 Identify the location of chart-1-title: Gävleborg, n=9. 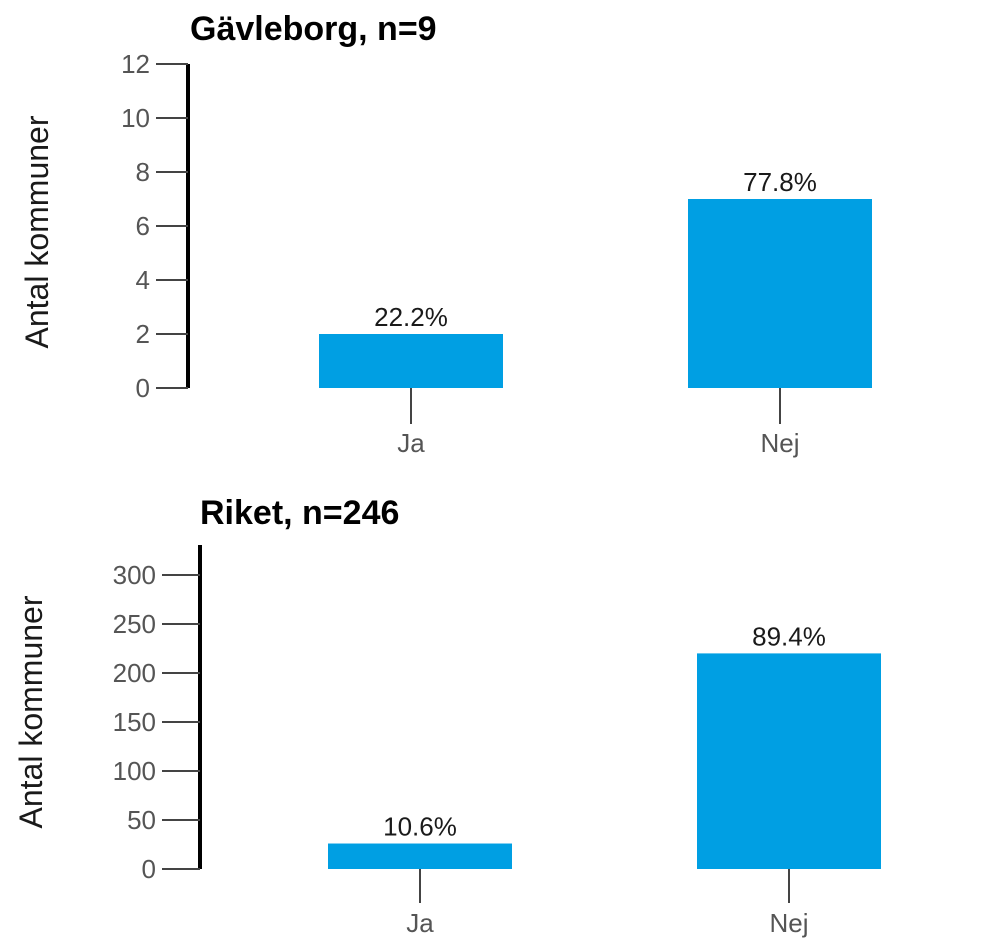
(313, 29).